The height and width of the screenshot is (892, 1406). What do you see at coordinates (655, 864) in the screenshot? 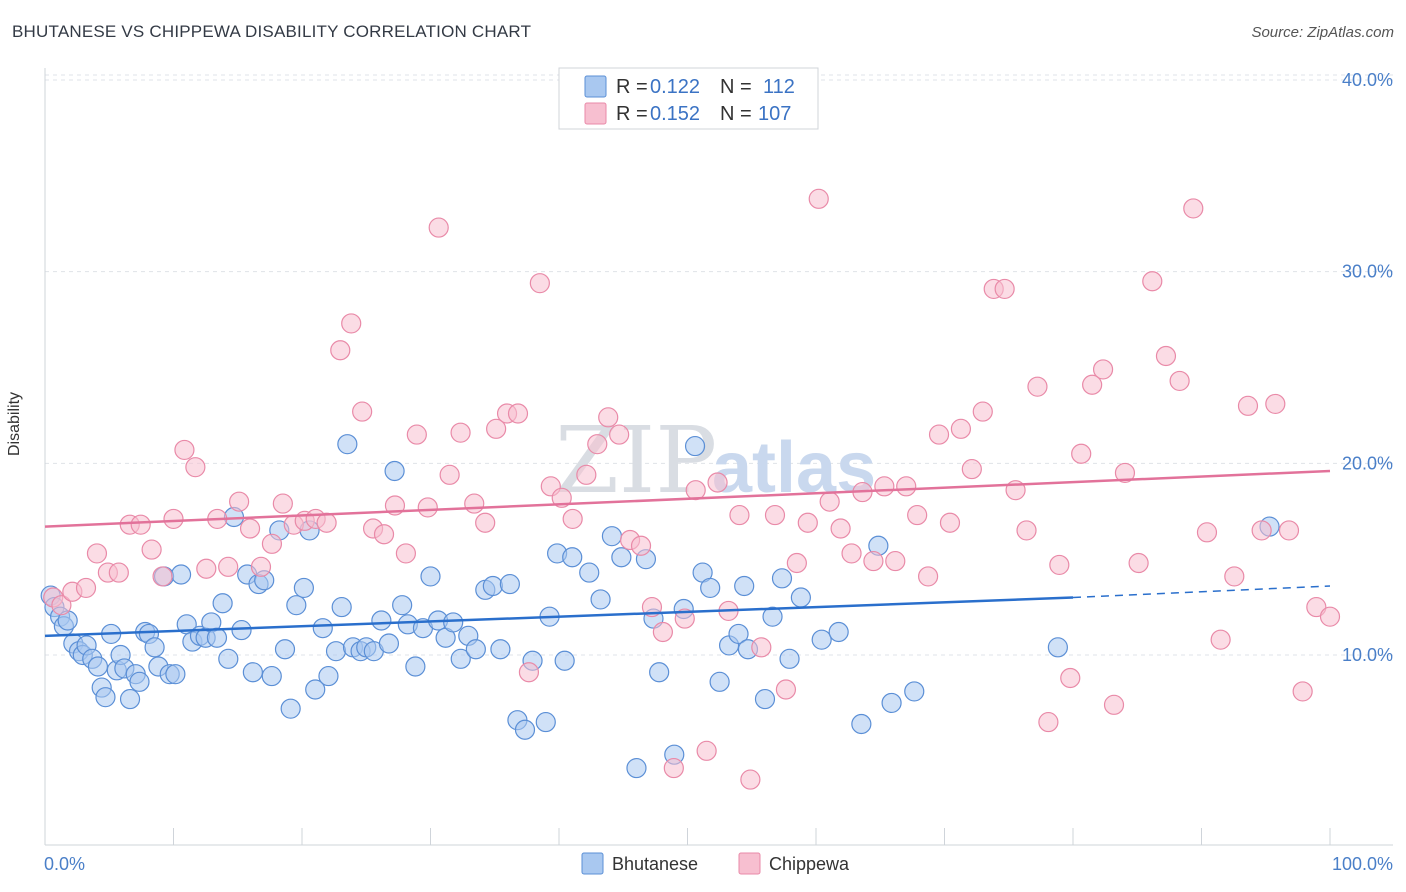
I see `bottom-legend-label-bhutanese: Bhutanese` at bounding box center [655, 864].